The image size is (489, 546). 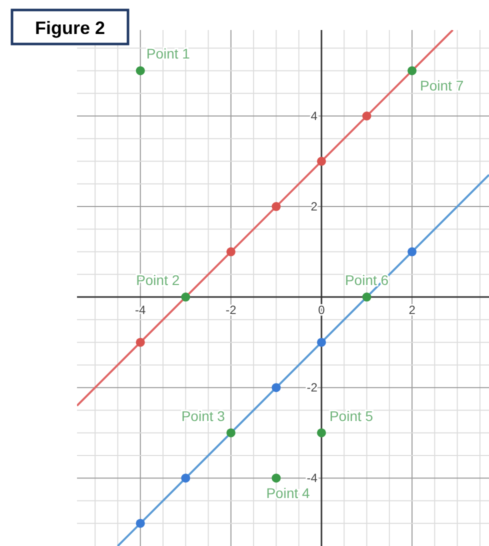 I want to click on annotation: Point 5, so click(x=351, y=416).